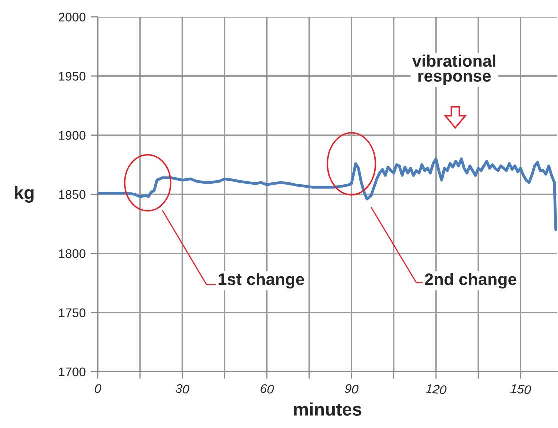 The width and height of the screenshot is (558, 428). I want to click on y-tick-label: 1750, so click(72, 313).